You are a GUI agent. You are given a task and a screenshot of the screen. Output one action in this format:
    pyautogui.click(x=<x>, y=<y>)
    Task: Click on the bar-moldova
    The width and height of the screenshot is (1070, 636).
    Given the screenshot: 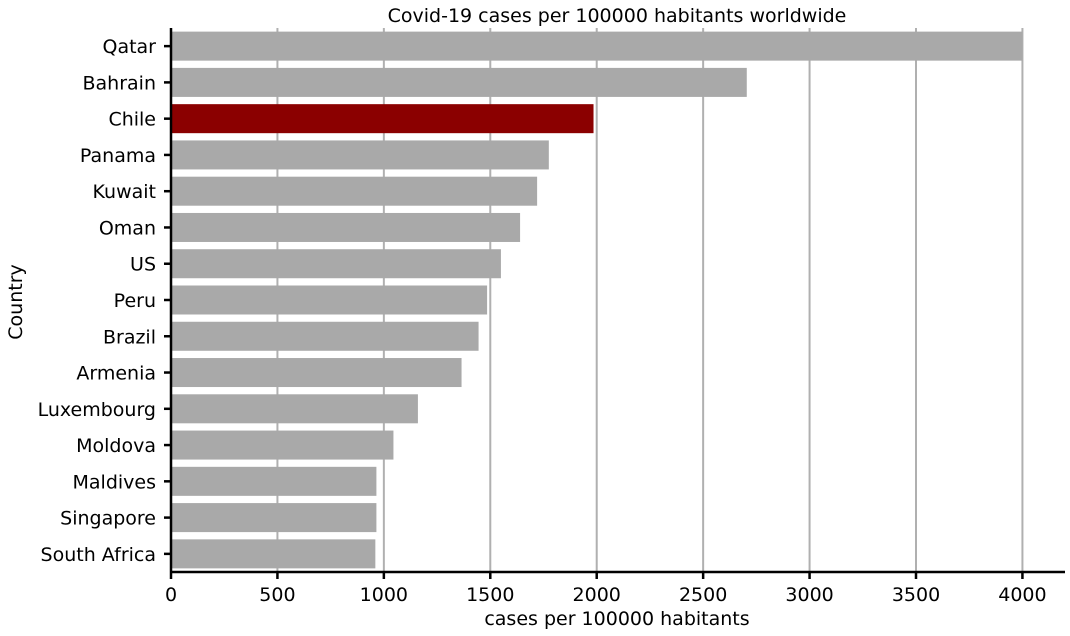 What is the action you would take?
    pyautogui.click(x=282, y=445)
    